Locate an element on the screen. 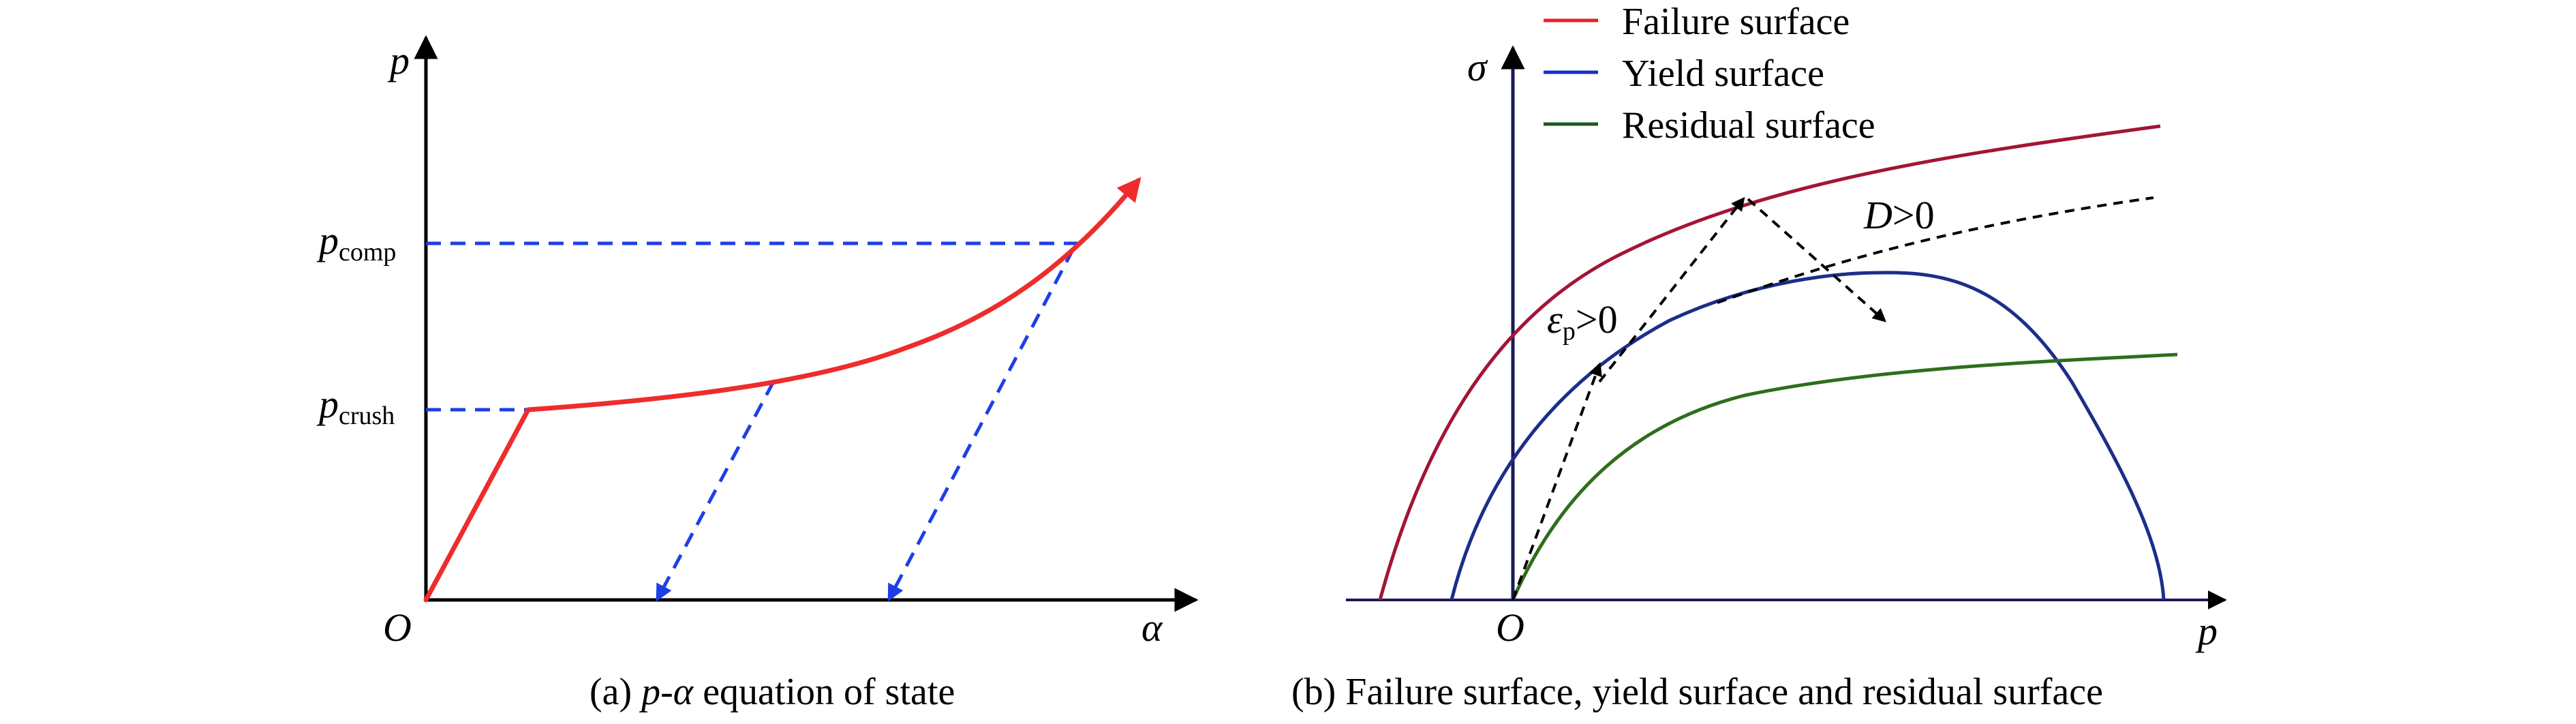  eps-p-label: εp>0 is located at coordinates (1582, 321).